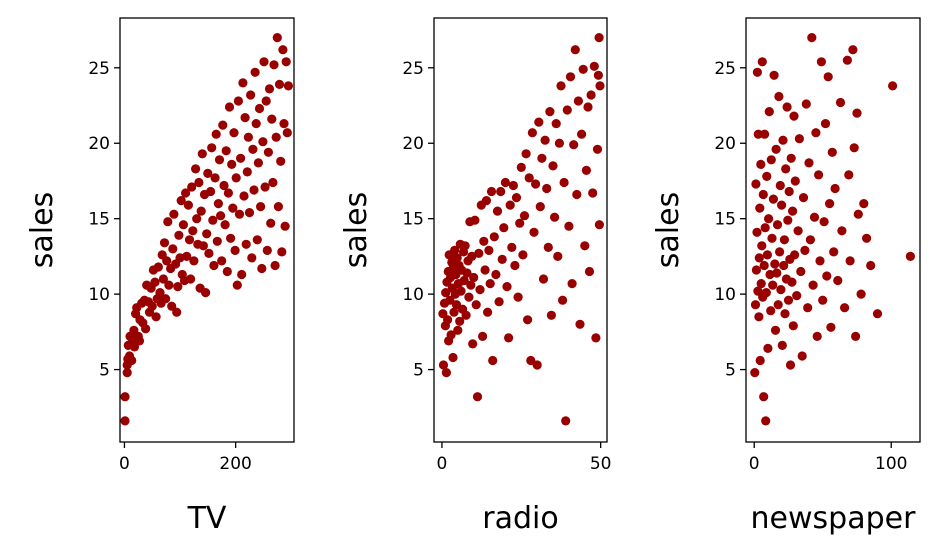 This screenshot has height=555, width=939. What do you see at coordinates (891, 464) in the screenshot?
I see `x-tick-label-newspaper-100: 100` at bounding box center [891, 464].